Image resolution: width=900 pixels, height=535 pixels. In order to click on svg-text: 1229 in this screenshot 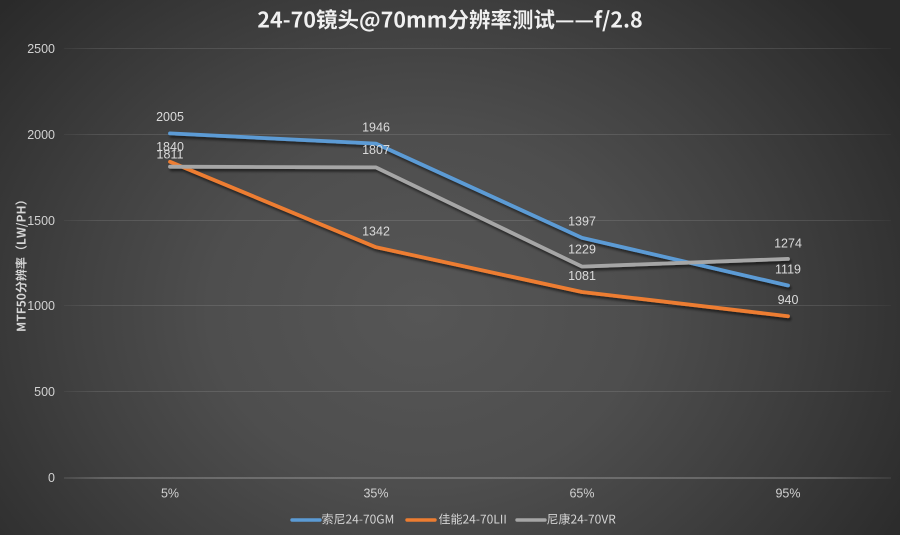, I will do `click(582, 249)`.